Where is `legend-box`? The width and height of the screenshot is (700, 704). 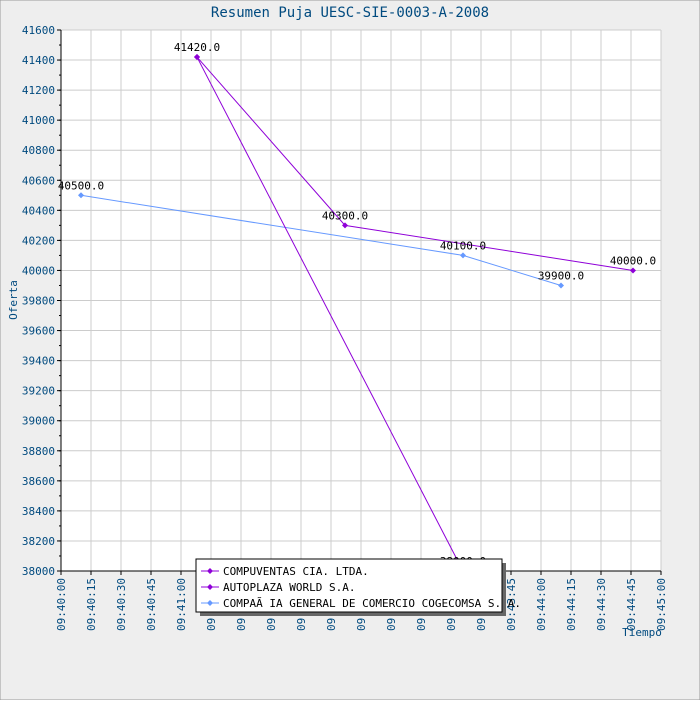 legend-box is located at coordinates (349, 585).